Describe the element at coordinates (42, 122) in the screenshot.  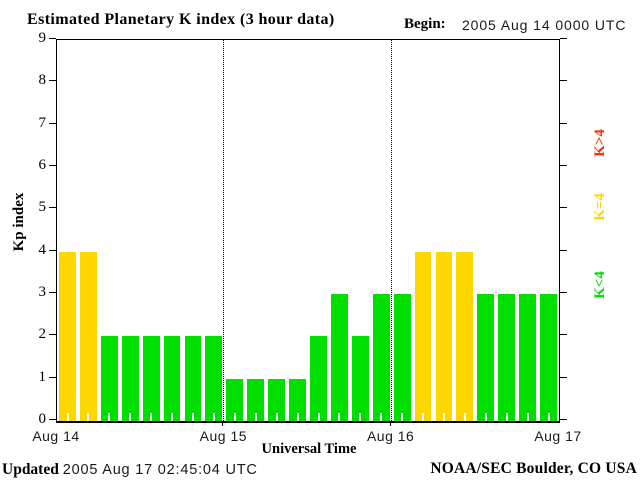
I see `y-tick-label: 7` at that location.